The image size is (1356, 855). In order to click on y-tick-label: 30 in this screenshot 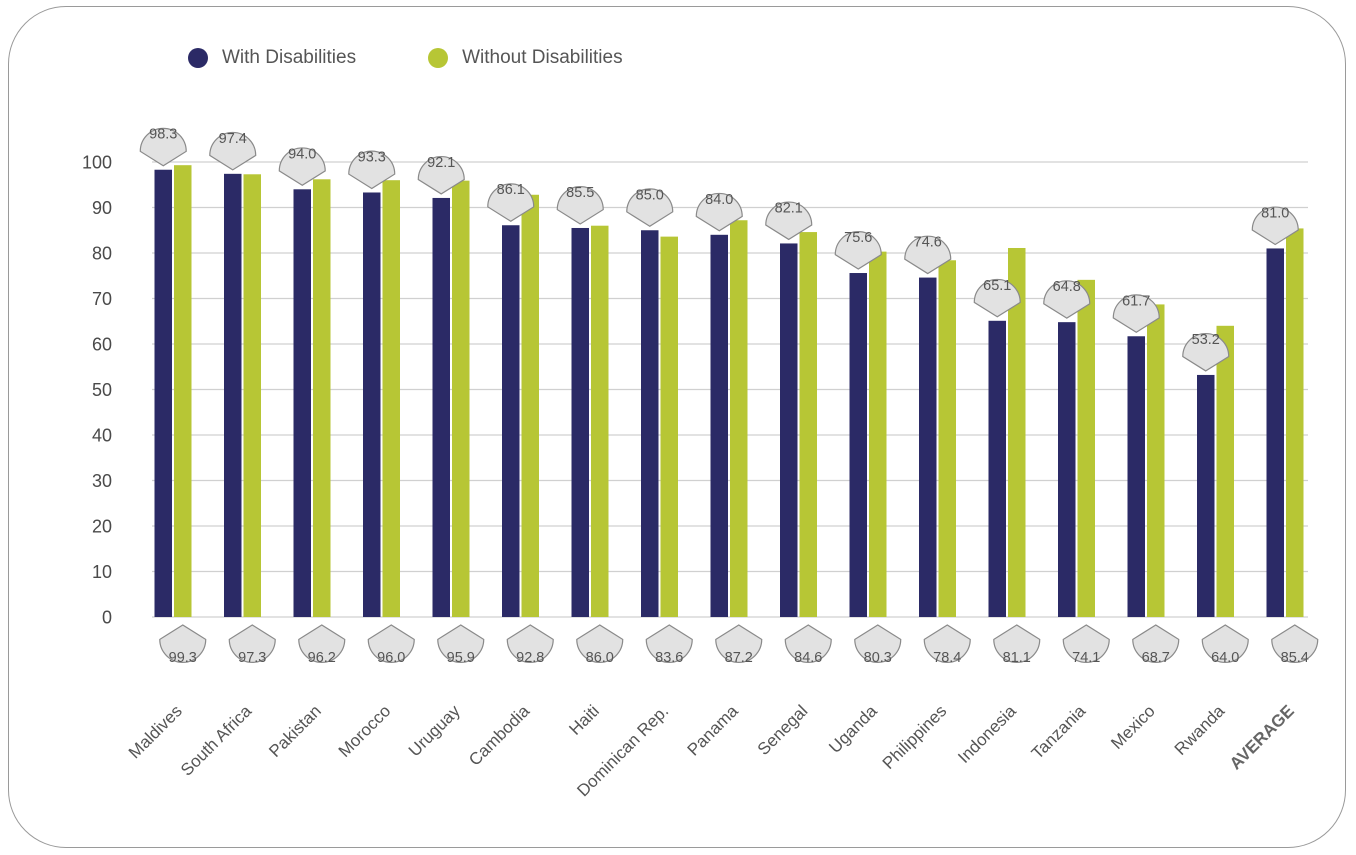, I will do `click(102, 481)`.